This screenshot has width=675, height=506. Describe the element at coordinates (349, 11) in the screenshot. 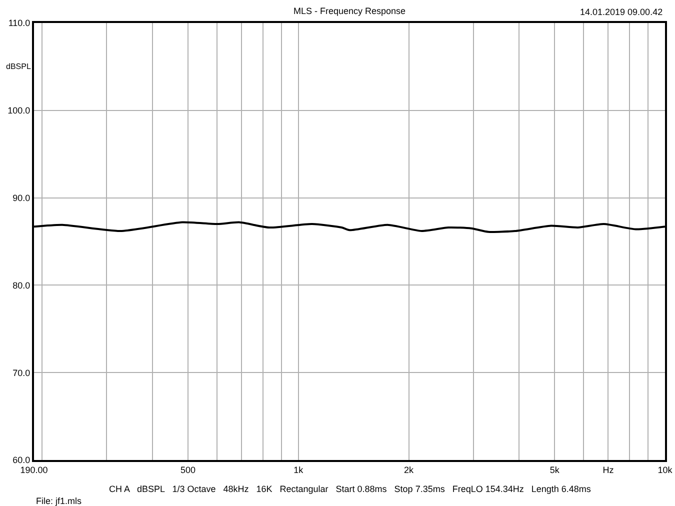

I see `chart-title: MLS - Frequency Response` at that location.